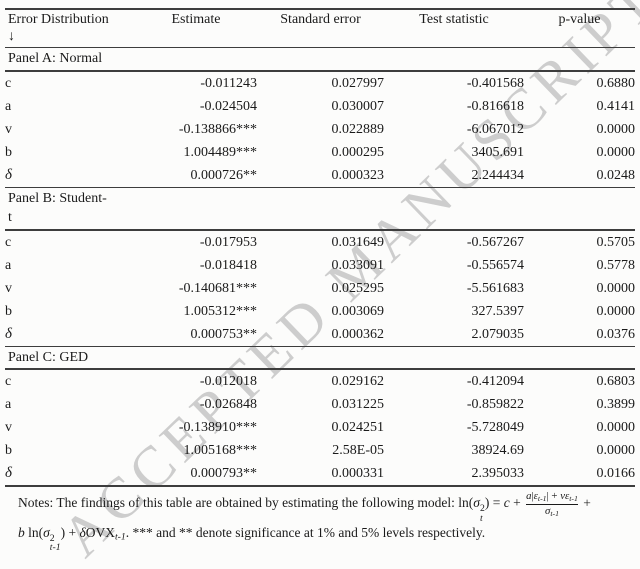 The width and height of the screenshot is (640, 569). What do you see at coordinates (495, 265) in the screenshot?
I see `test-statistic-value: -0.556574` at bounding box center [495, 265].